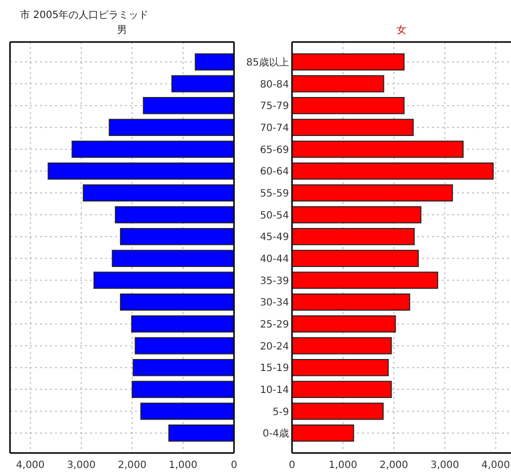  What do you see at coordinates (122, 30) in the screenshot?
I see `chart-subtitle: 男` at bounding box center [122, 30].